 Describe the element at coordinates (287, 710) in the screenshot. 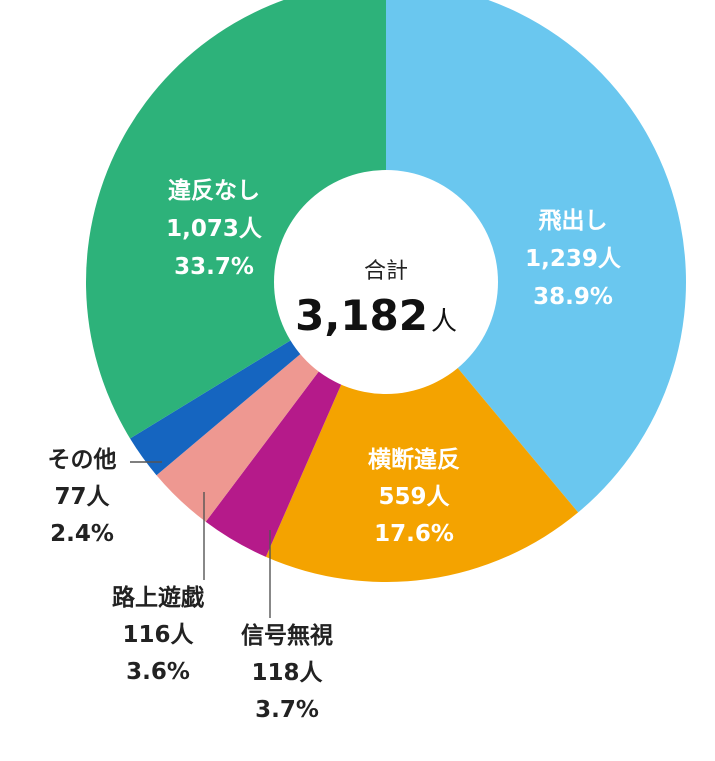

I see `slice-percent-signal: 3.7%` at that location.